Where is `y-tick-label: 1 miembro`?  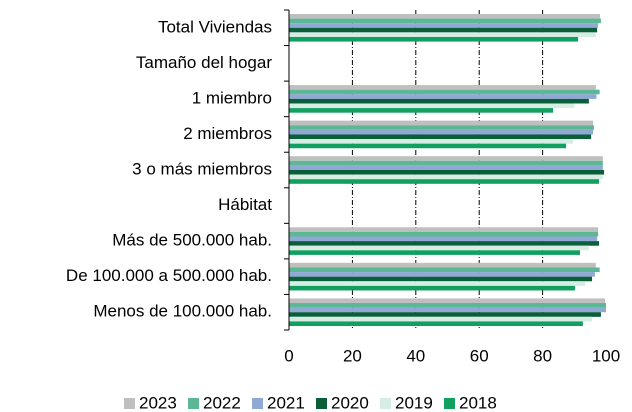
y-tick-label: 1 miembro is located at coordinates (232, 97).